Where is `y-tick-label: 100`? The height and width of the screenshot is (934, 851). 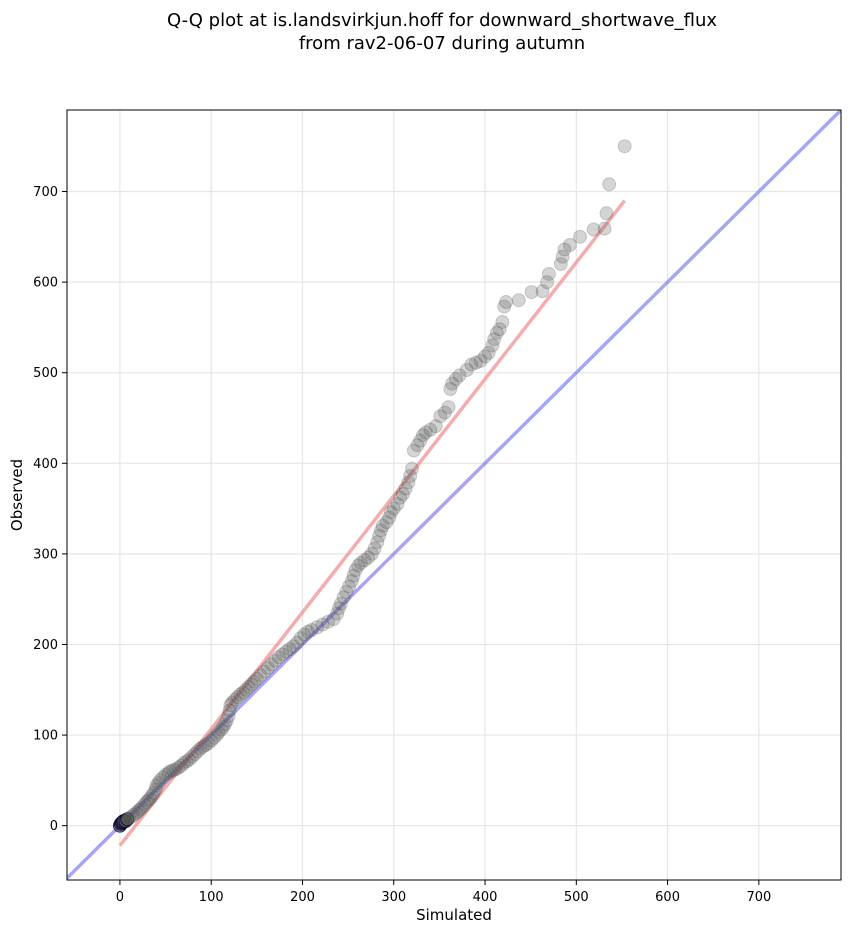
y-tick-label: 100 is located at coordinates (45, 736).